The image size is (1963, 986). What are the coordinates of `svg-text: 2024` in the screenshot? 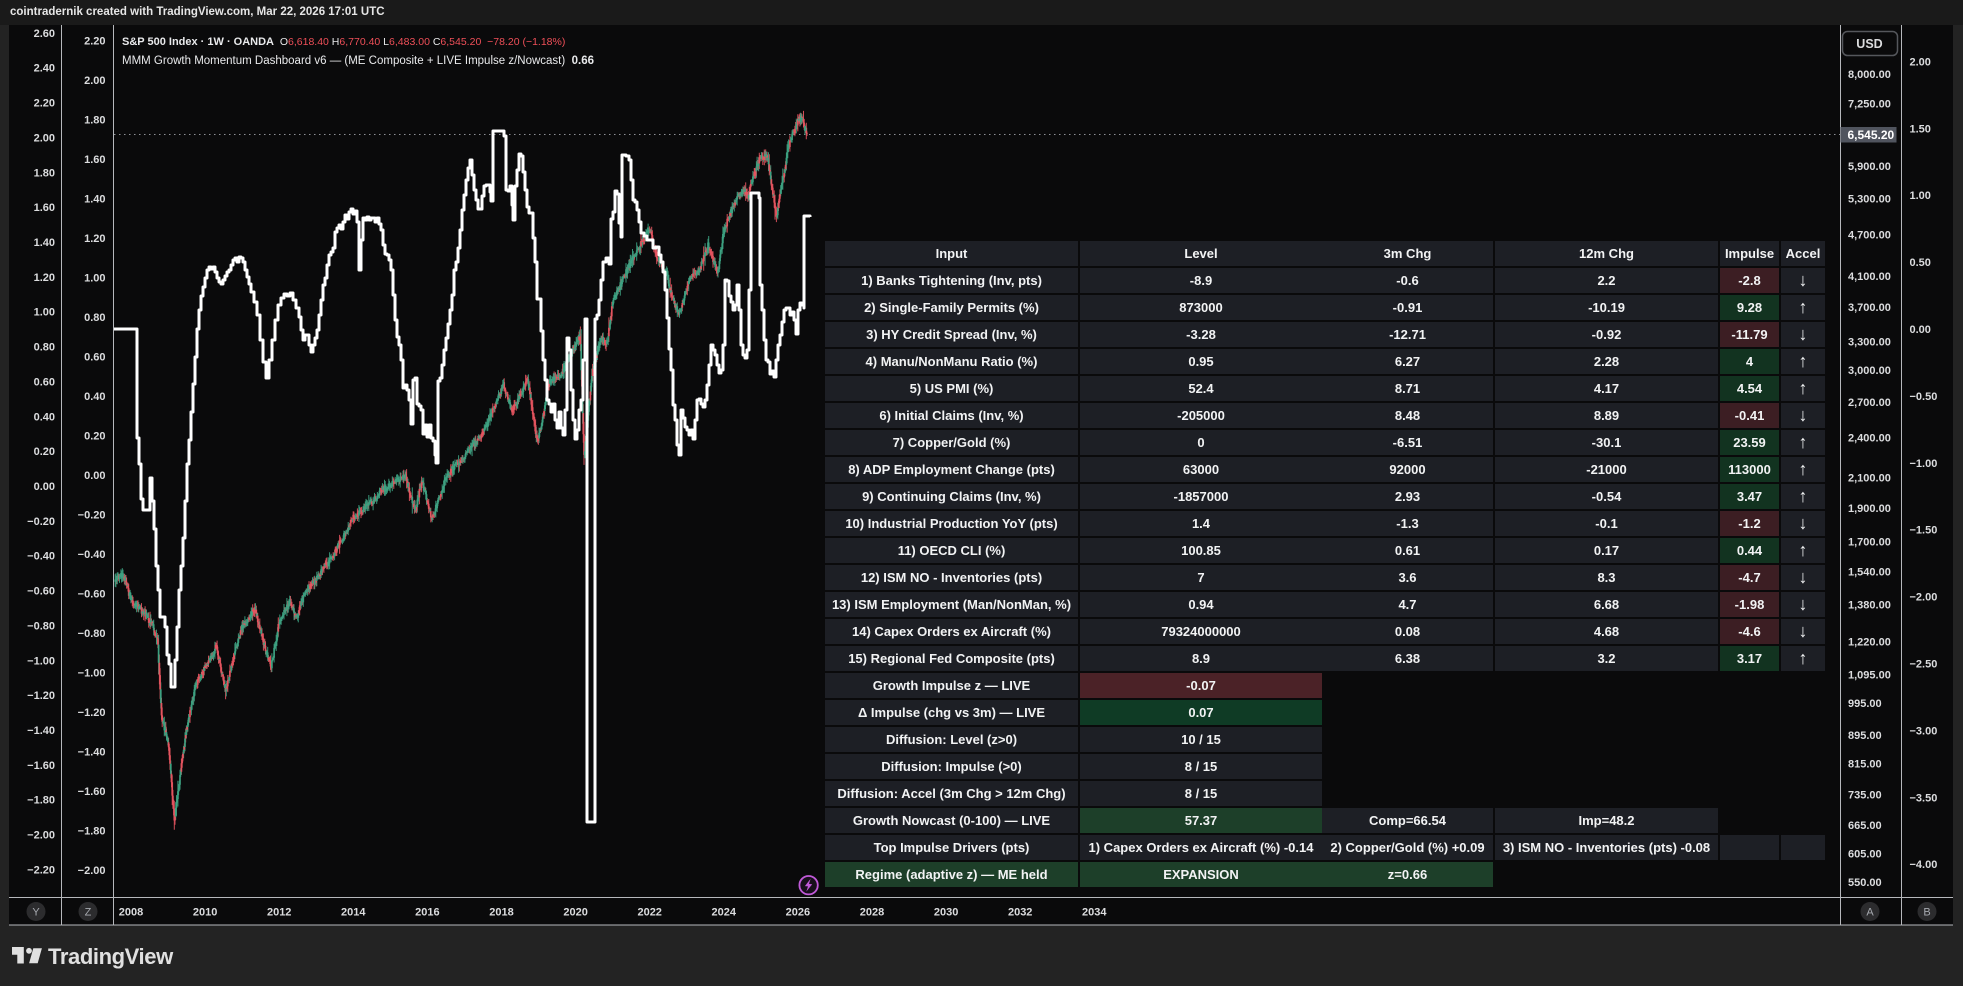 It's located at (724, 913).